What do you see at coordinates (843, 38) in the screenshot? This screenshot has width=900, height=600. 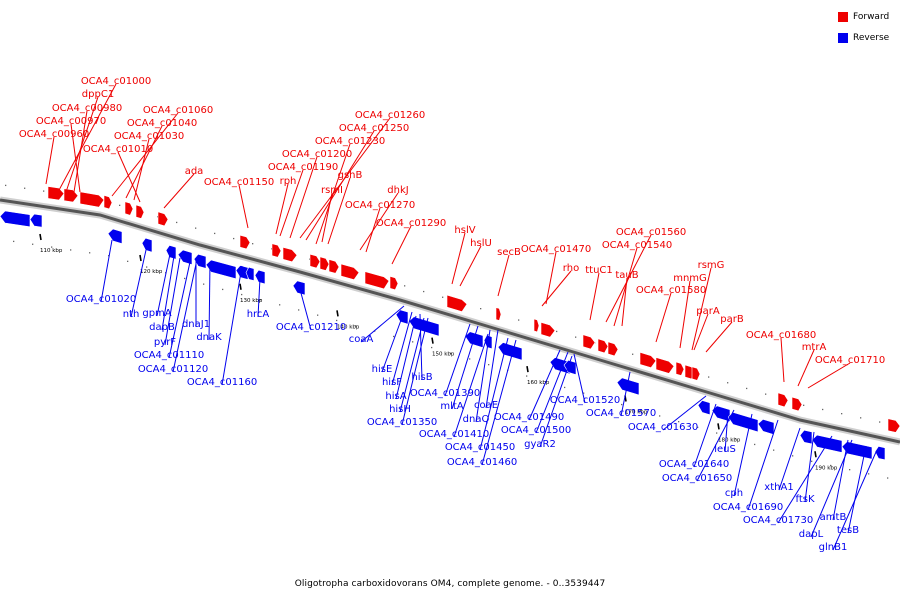 I see `reverse-swatch` at bounding box center [843, 38].